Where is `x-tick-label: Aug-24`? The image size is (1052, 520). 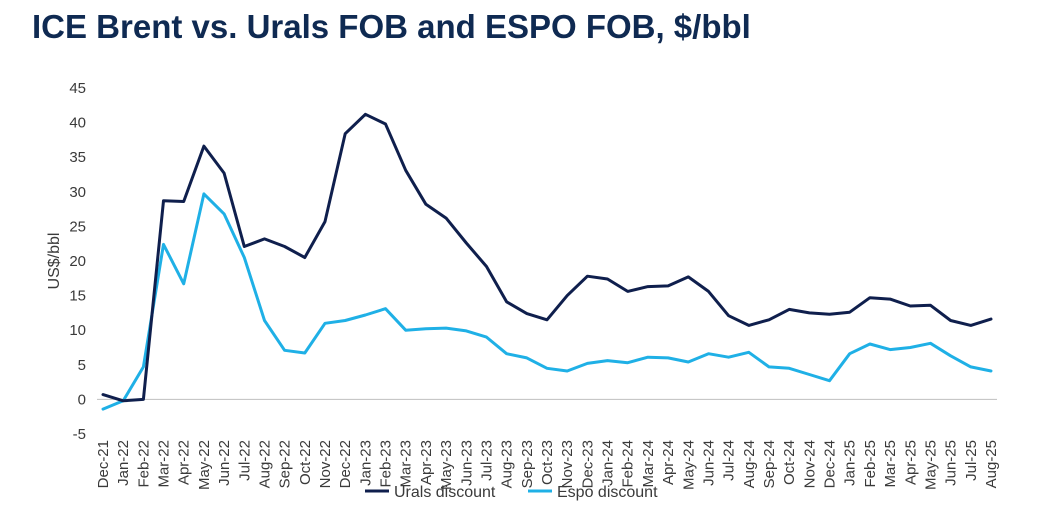
x-tick-label: Aug-24 is located at coordinates (749, 464).